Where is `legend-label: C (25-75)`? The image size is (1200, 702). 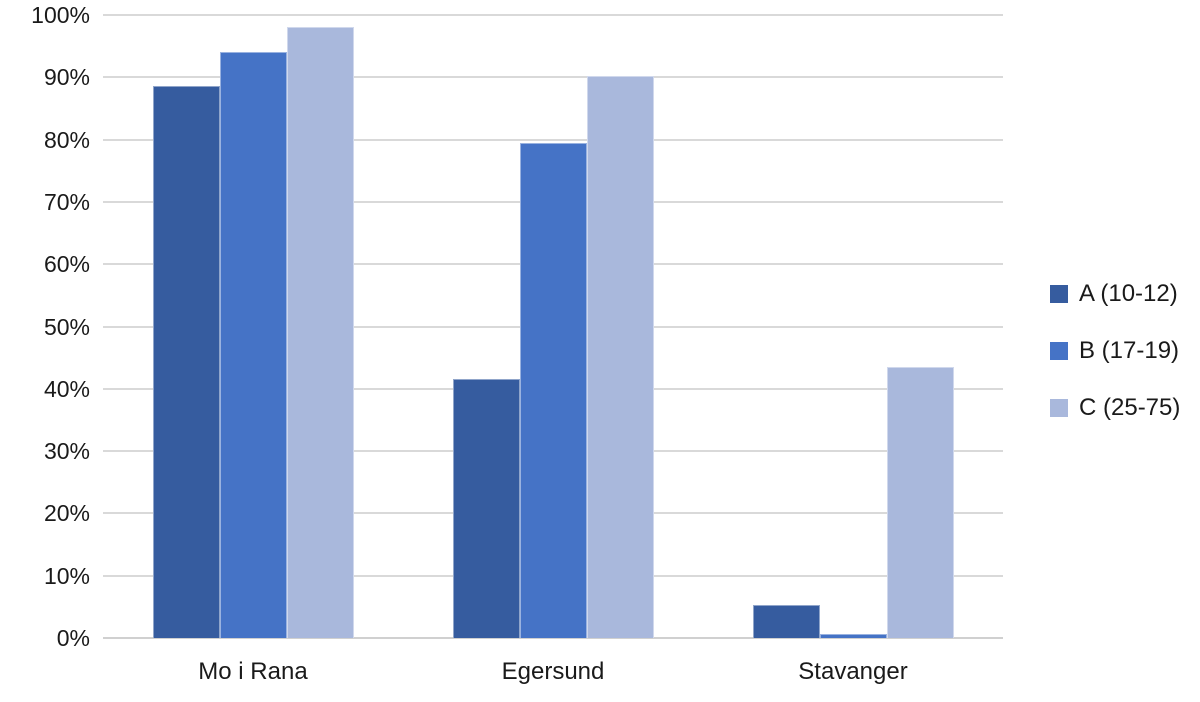 legend-label: C (25-75) is located at coordinates (1130, 407).